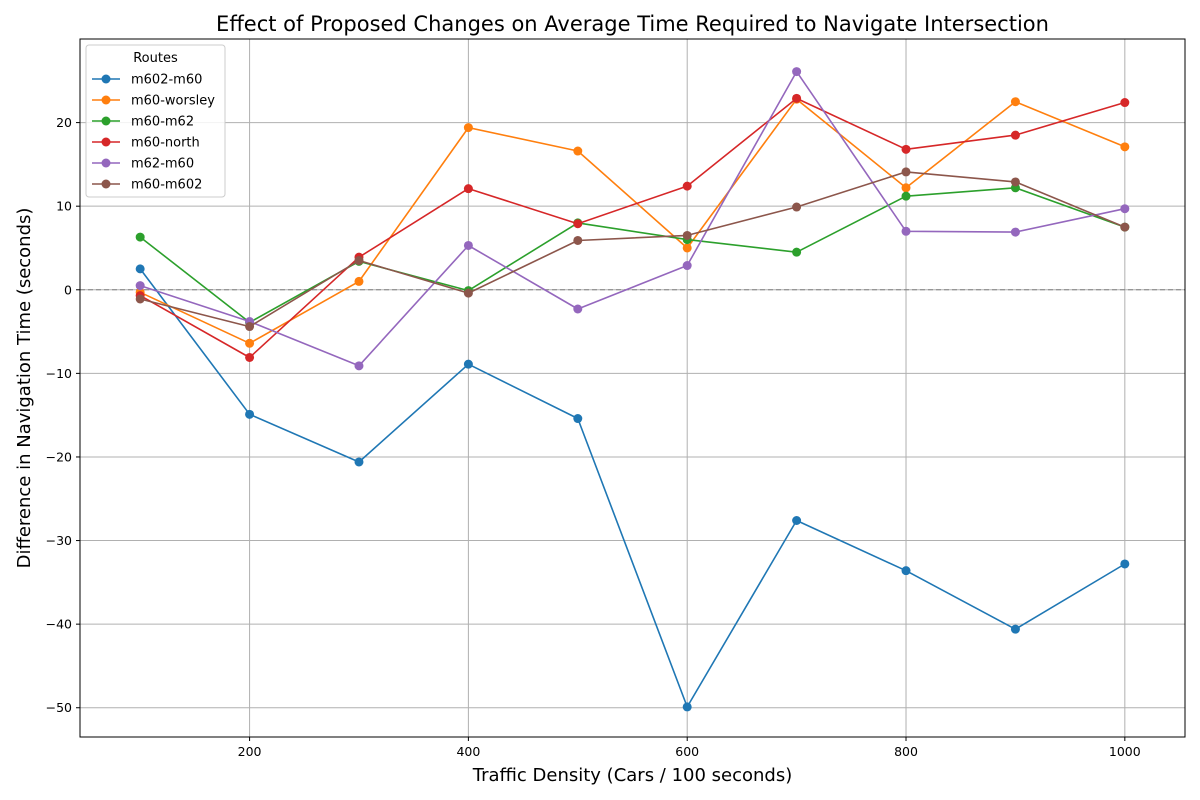  Describe the element at coordinates (59, 624) in the screenshot. I see `y-tick-label: −40` at that location.